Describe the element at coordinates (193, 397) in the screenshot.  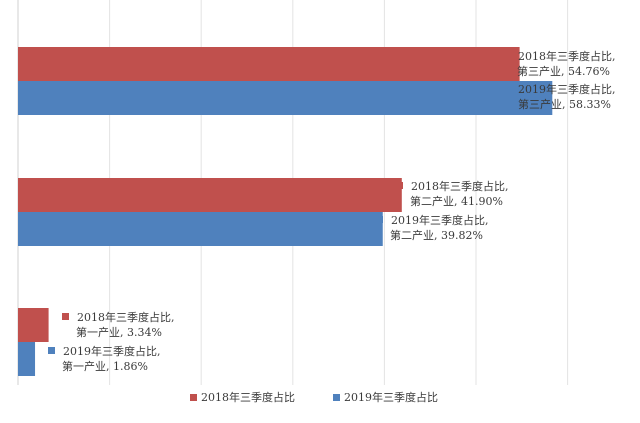
I see `legend-swatch-2018` at that location.